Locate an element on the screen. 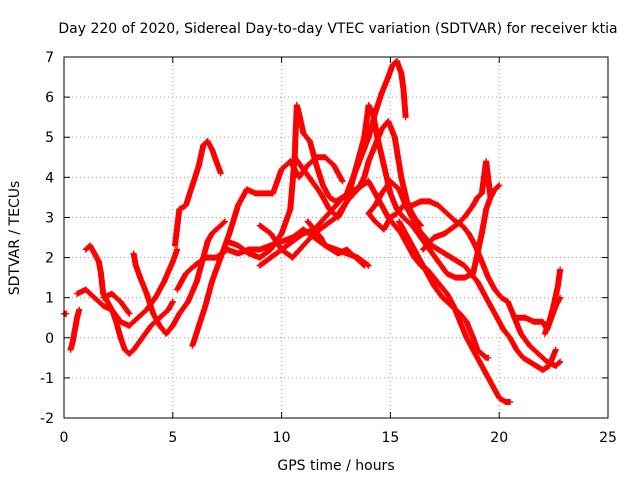 This screenshot has height=480, width=640. y-axis-label: SDTVAR / TECUs is located at coordinates (15, 238).